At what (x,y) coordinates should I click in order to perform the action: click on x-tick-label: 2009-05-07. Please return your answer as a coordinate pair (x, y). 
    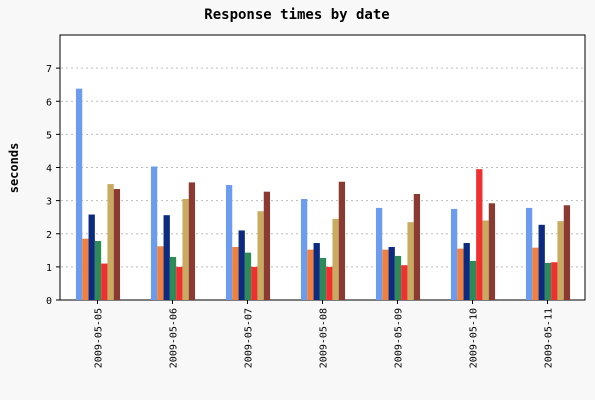
    Looking at the image, I should click on (249, 338).